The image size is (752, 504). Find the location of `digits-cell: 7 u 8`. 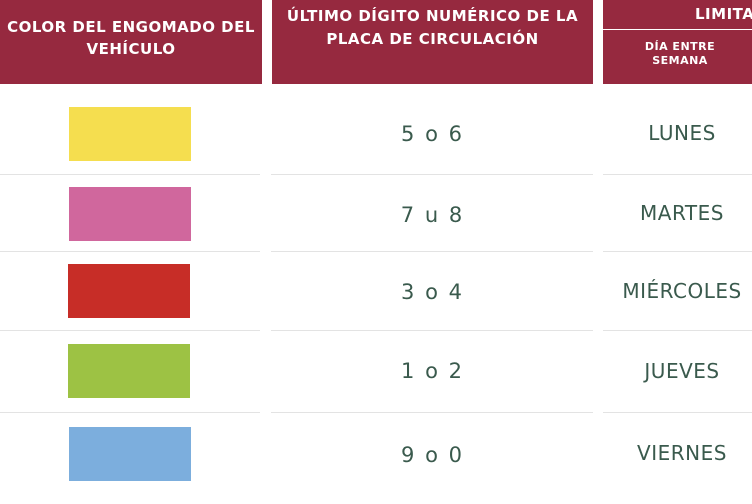

digits-cell: 7 u 8 is located at coordinates (432, 215).